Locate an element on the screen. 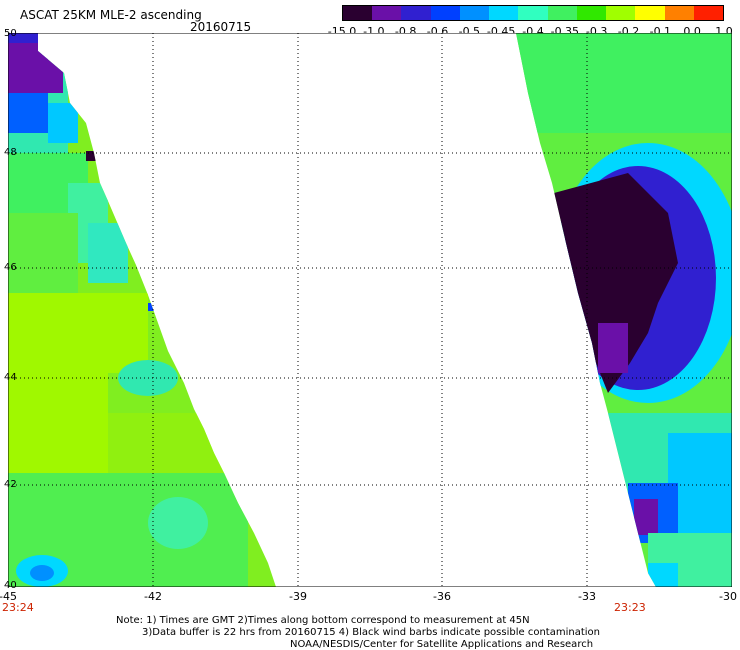 This screenshot has height=650, width=740. colorbar is located at coordinates (533, 13).